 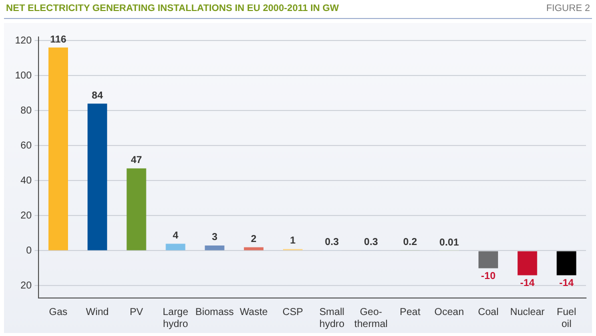 What do you see at coordinates (488, 276) in the screenshot?
I see `data-label: -10` at bounding box center [488, 276].